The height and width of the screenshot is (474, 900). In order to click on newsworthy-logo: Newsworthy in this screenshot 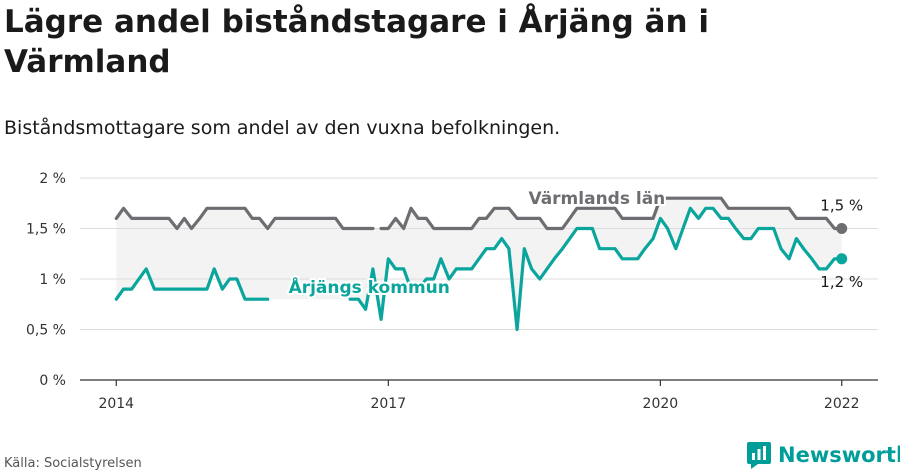, I will do `click(823, 455)`.